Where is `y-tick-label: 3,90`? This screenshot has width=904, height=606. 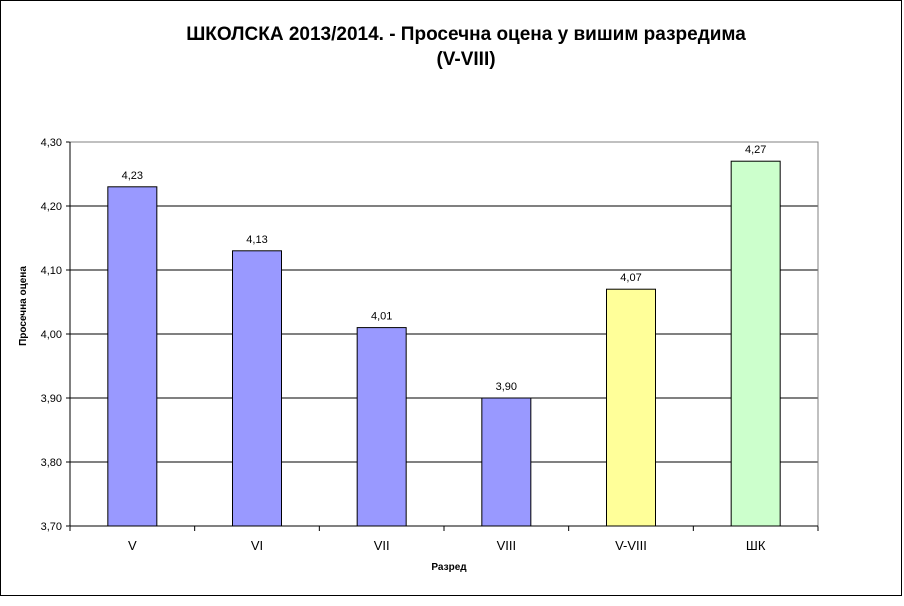 y-tick-label: 3,90 is located at coordinates (51, 399).